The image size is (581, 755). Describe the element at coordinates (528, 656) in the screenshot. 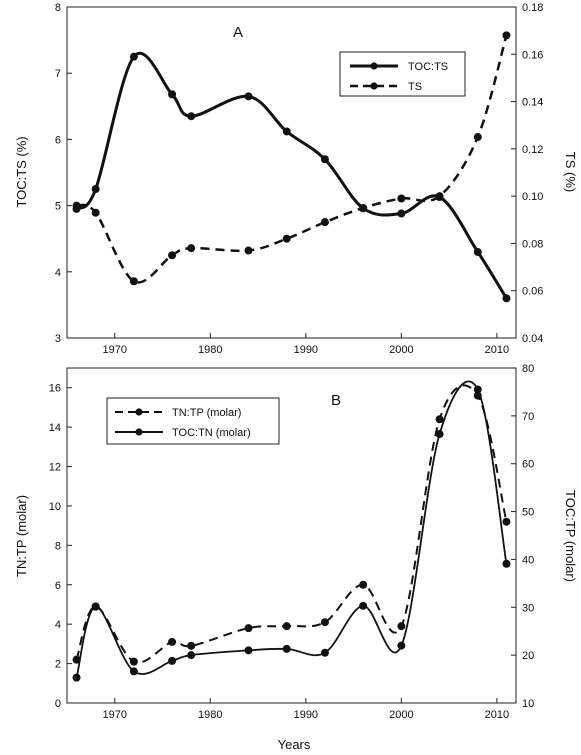

I see `panel-b-y2-tick-label: 20` at that location.